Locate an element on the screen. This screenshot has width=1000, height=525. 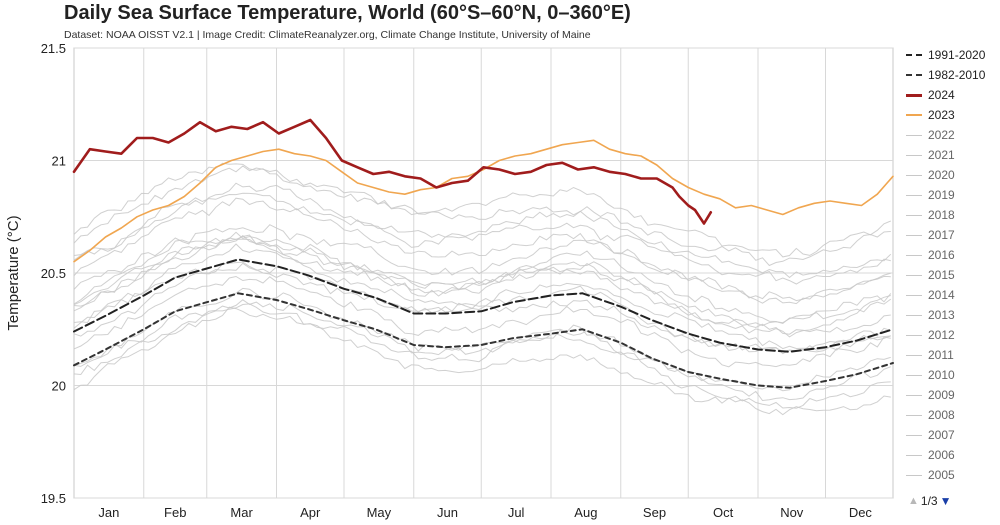
x-tick-label: Nov is located at coordinates (792, 512).